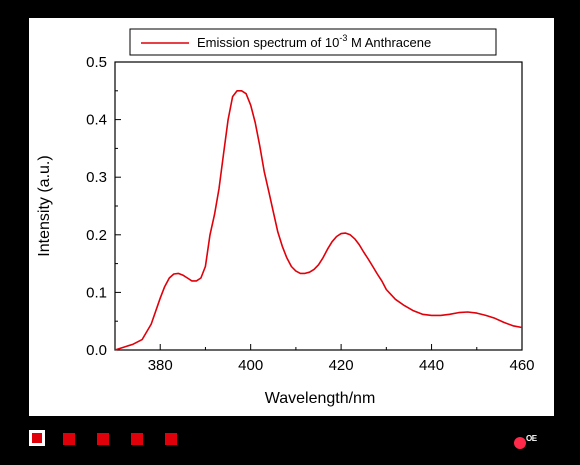 The image size is (580, 465). I want to click on y-tick-label: 0.4, so click(96, 120).